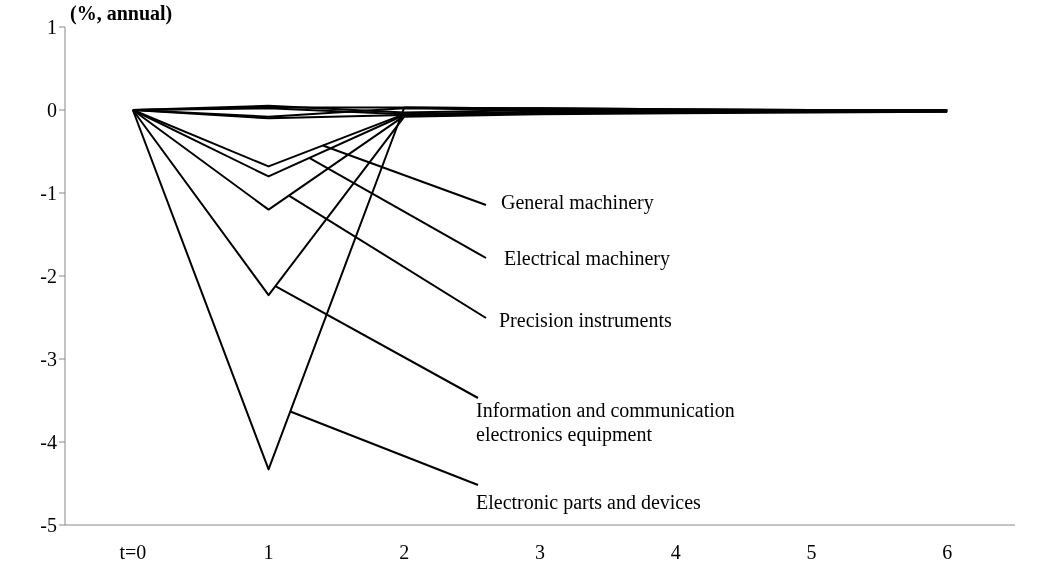  Describe the element at coordinates (675, 552) in the screenshot. I see `x-tick-label: 4` at that location.